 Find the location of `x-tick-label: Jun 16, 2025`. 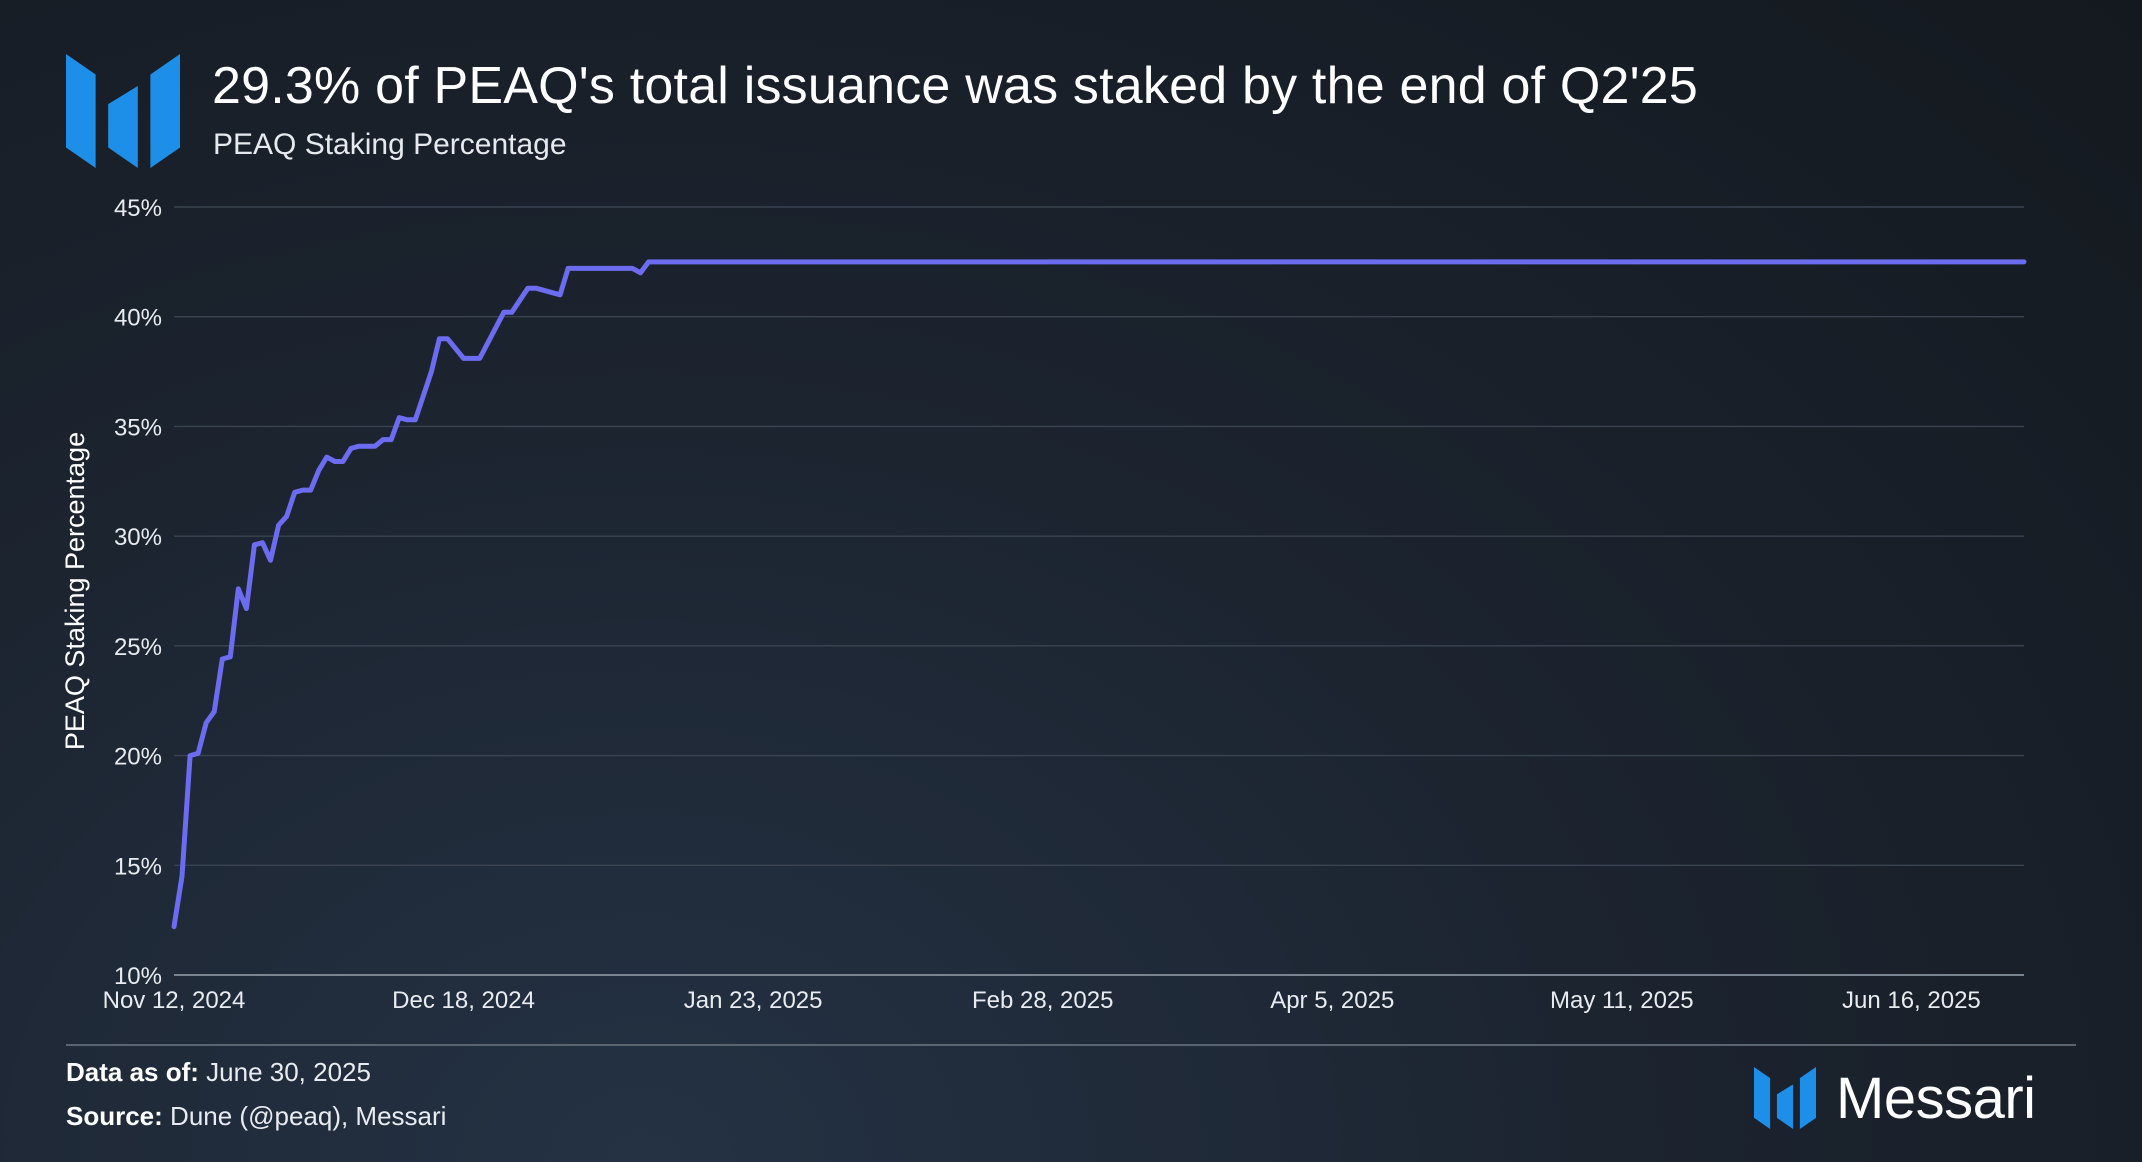

x-tick-label: Jun 16, 2025 is located at coordinates (1911, 1000).